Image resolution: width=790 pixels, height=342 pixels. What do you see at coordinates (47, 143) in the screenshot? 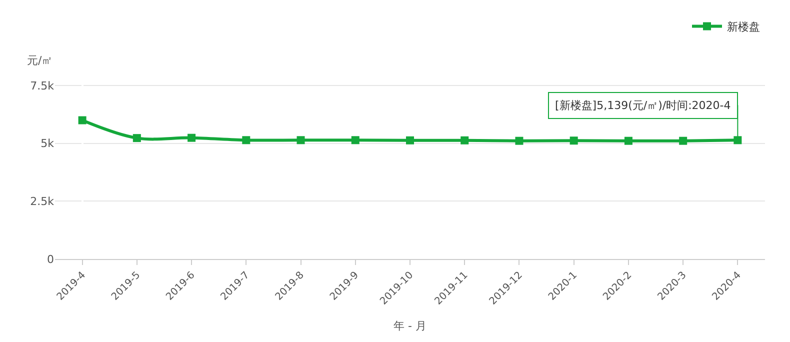
I see `y-tick-label: 5k` at bounding box center [47, 143].